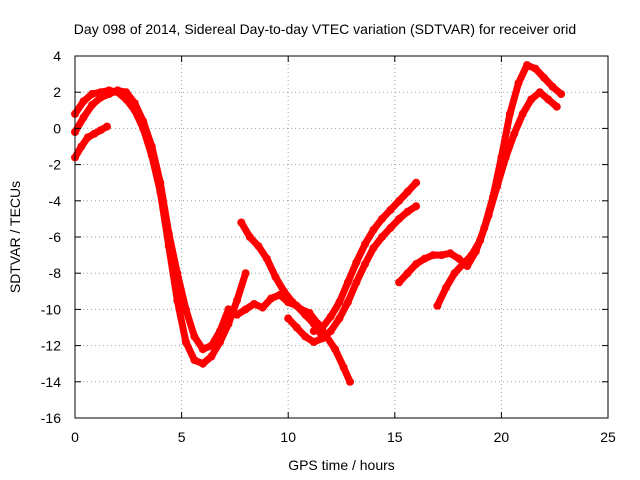 The image size is (640, 480). What do you see at coordinates (288, 437) in the screenshot?
I see `x-tick-label: 10` at bounding box center [288, 437].